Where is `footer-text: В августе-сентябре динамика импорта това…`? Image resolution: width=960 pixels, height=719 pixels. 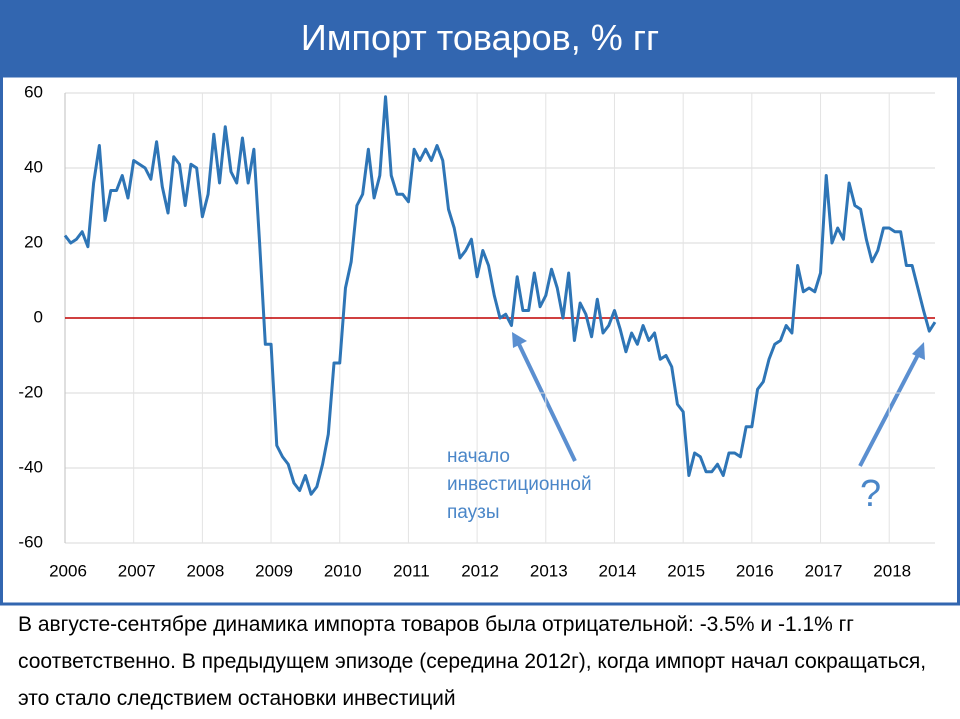
footer-text: В августе-сентябре динамика импорта това… is located at coordinates (472, 661).